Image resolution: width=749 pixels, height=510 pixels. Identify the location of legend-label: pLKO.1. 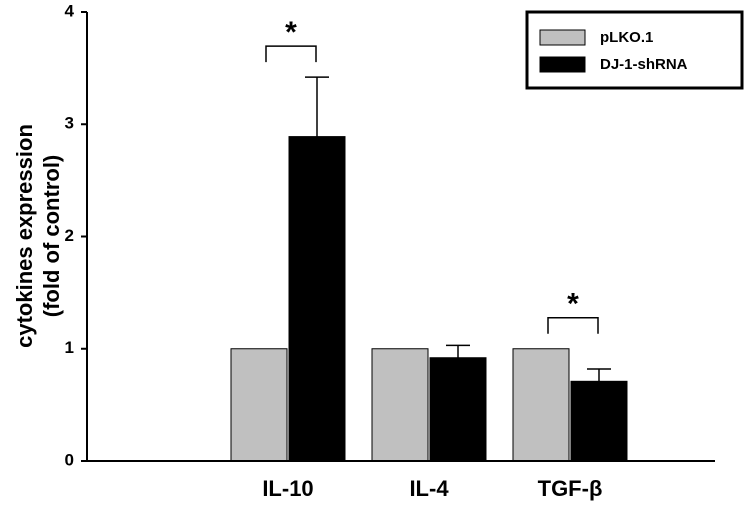
(626, 37).